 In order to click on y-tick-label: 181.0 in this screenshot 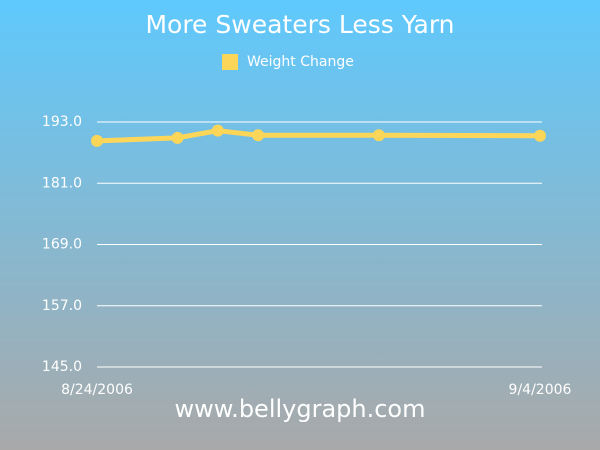, I will do `click(62, 183)`.